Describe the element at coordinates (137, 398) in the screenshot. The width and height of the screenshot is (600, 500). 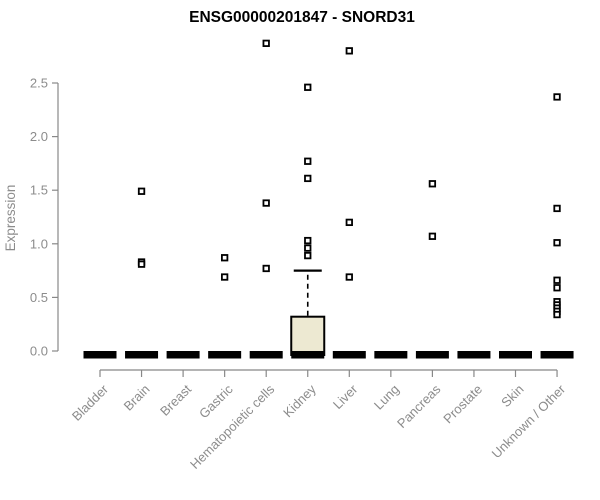
I see `x-axis-label: Brain` at that location.